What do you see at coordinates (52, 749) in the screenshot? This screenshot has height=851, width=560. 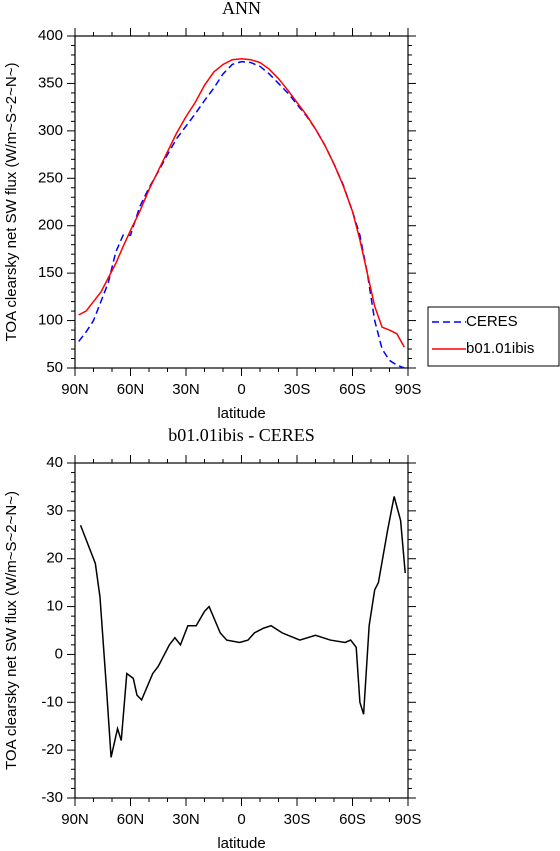 I see `y-tick-label: -20` at bounding box center [52, 749].